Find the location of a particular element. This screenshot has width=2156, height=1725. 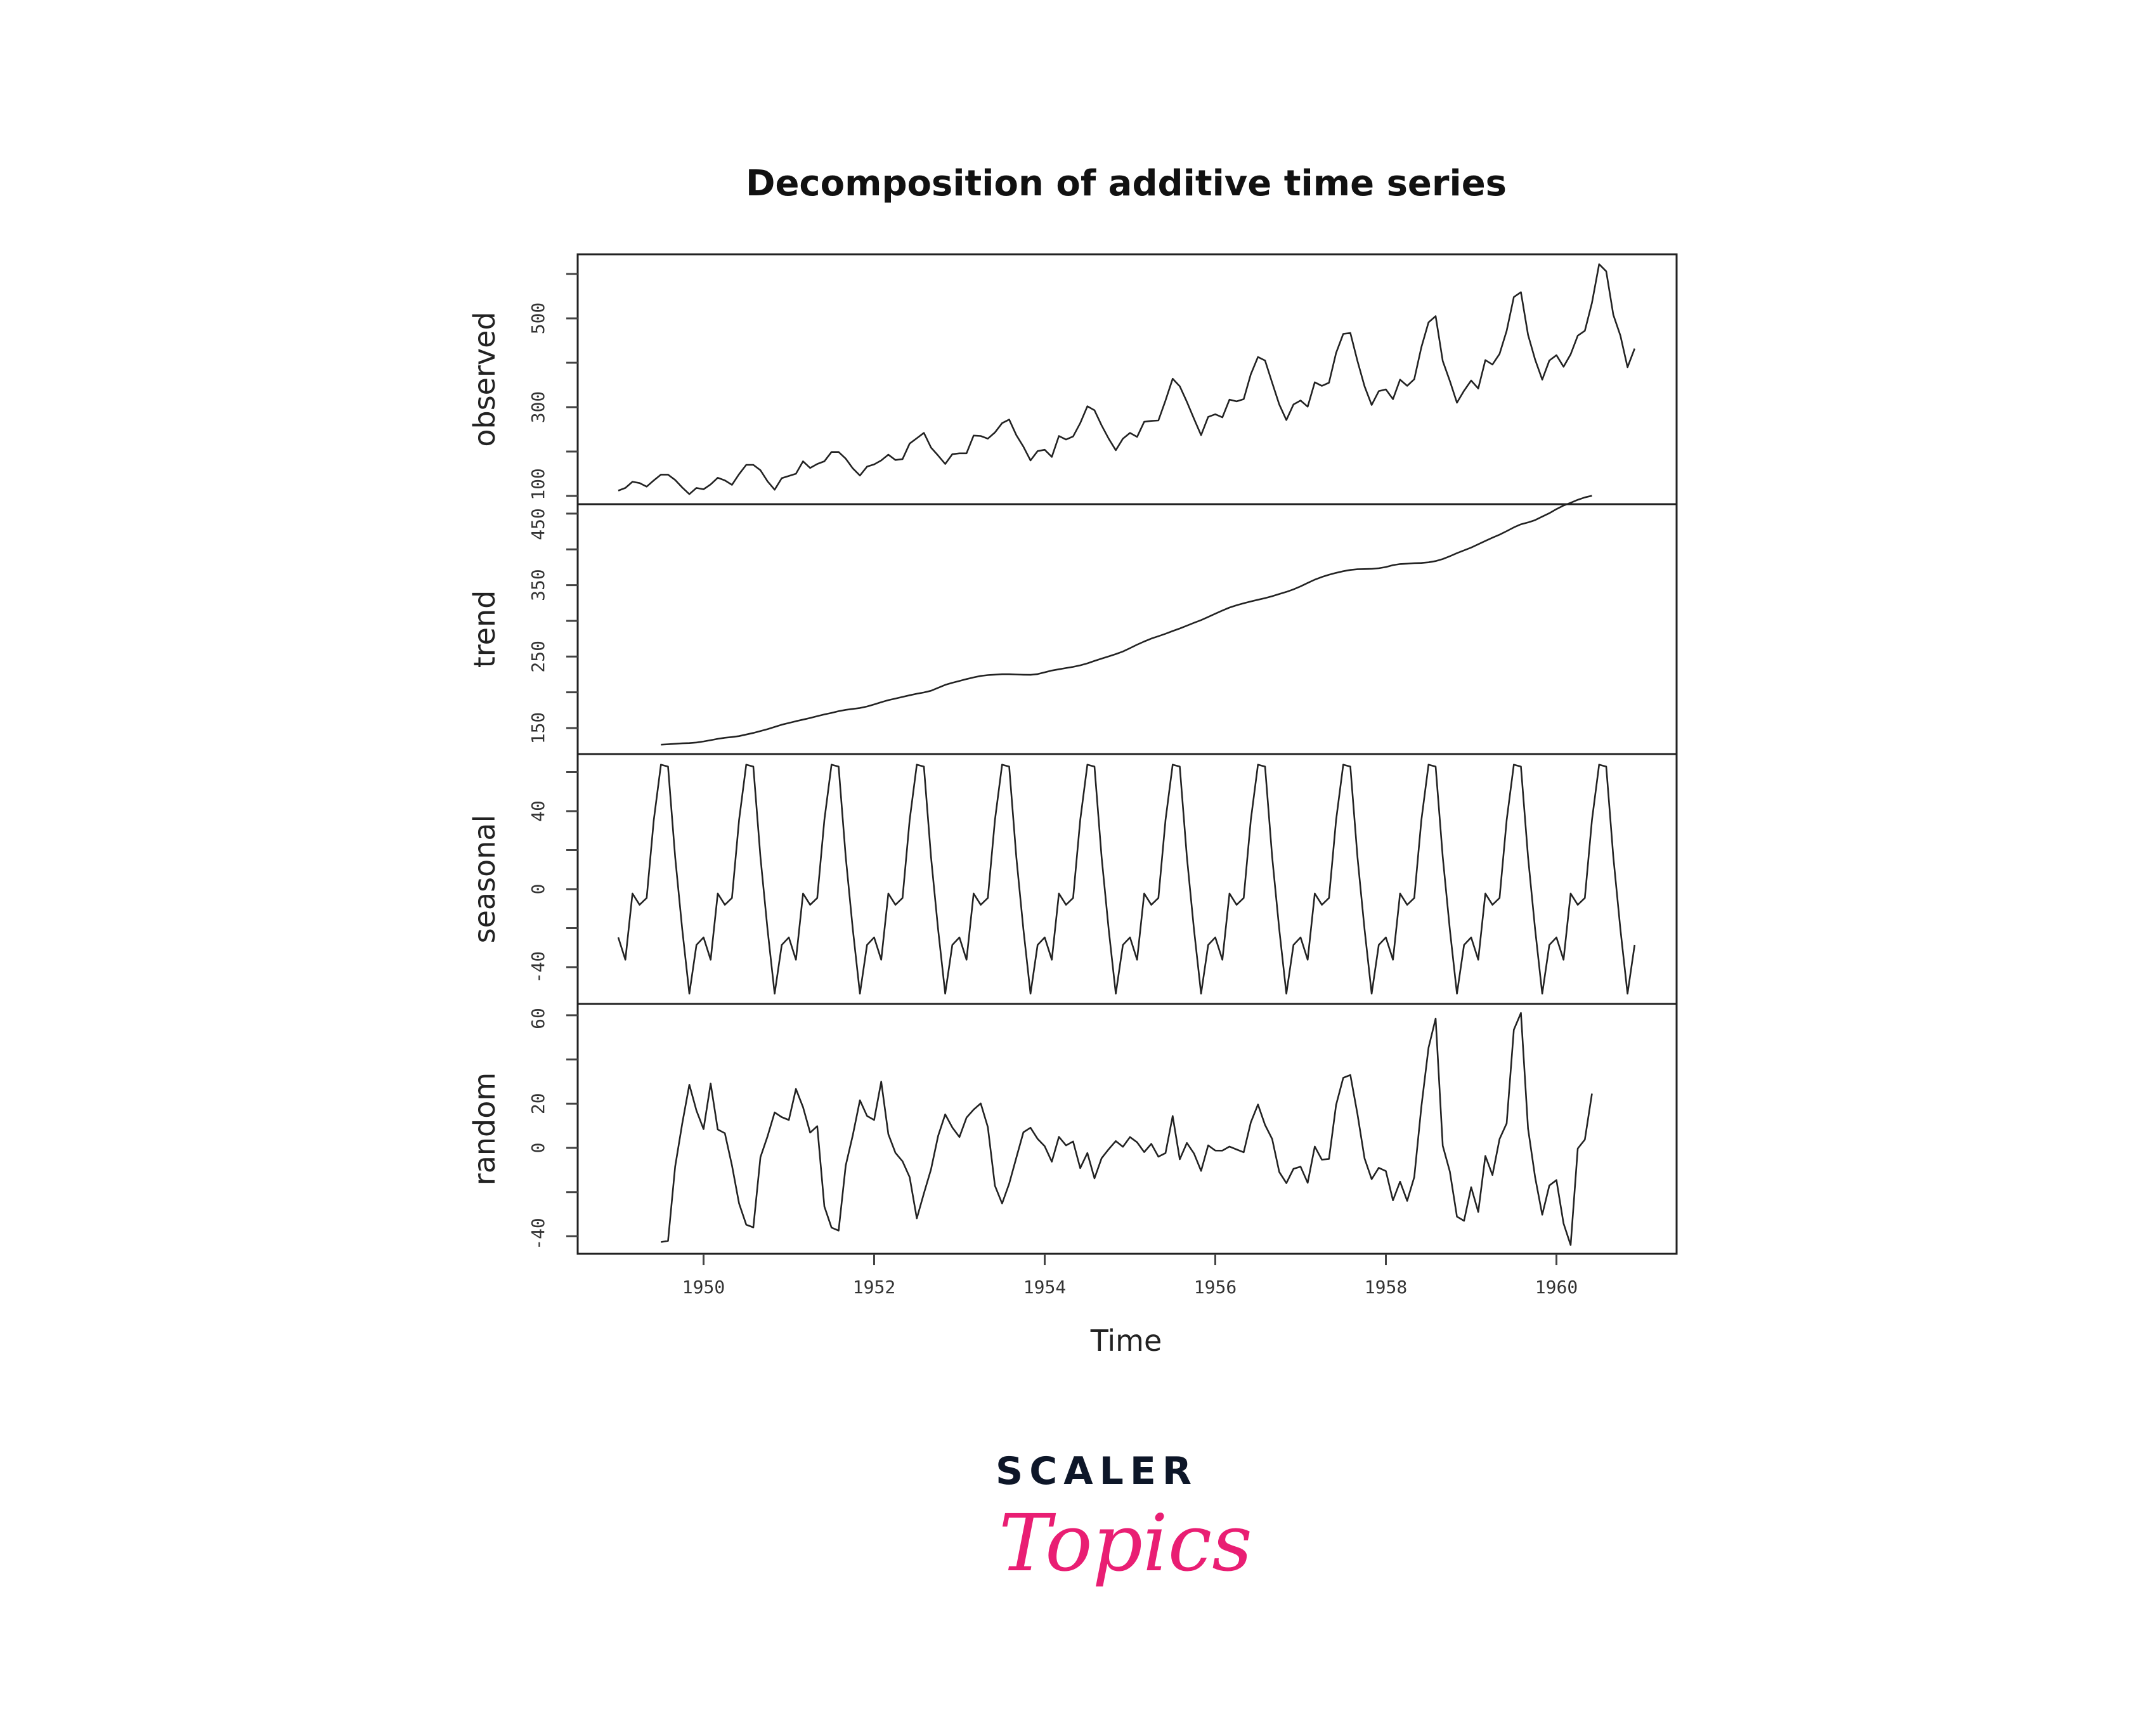

x-tick-label: 1952 is located at coordinates (874, 1287).